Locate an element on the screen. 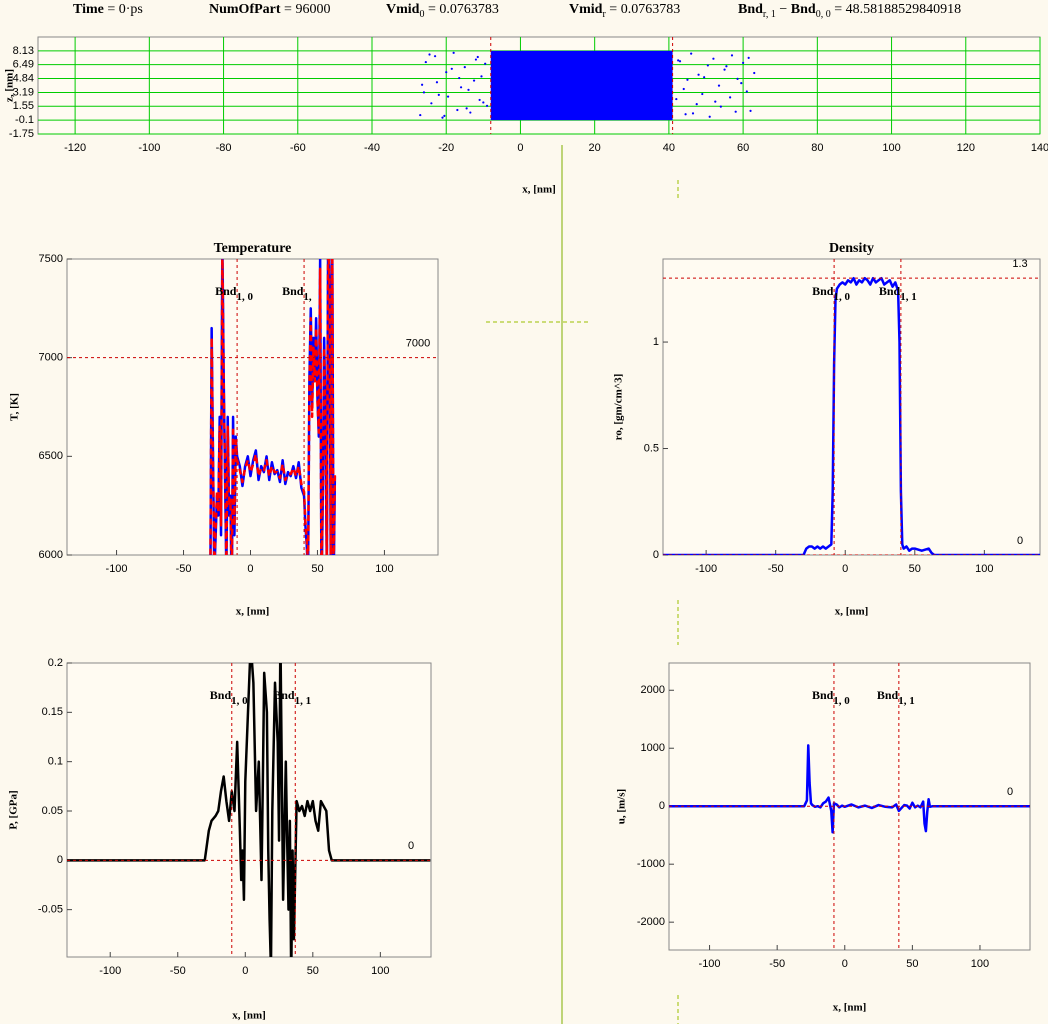 The width and height of the screenshot is (1048, 1024). y-axis-label: z, [nm] is located at coordinates (10, 85).